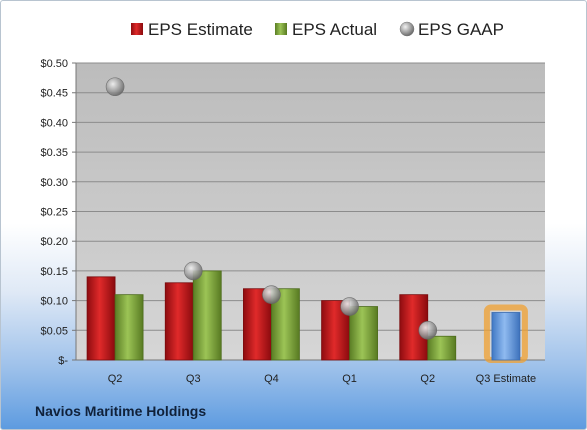 Image resolution: width=587 pixels, height=430 pixels. What do you see at coordinates (54, 183) in the screenshot?
I see `y-tick-label: $0.30` at bounding box center [54, 183].